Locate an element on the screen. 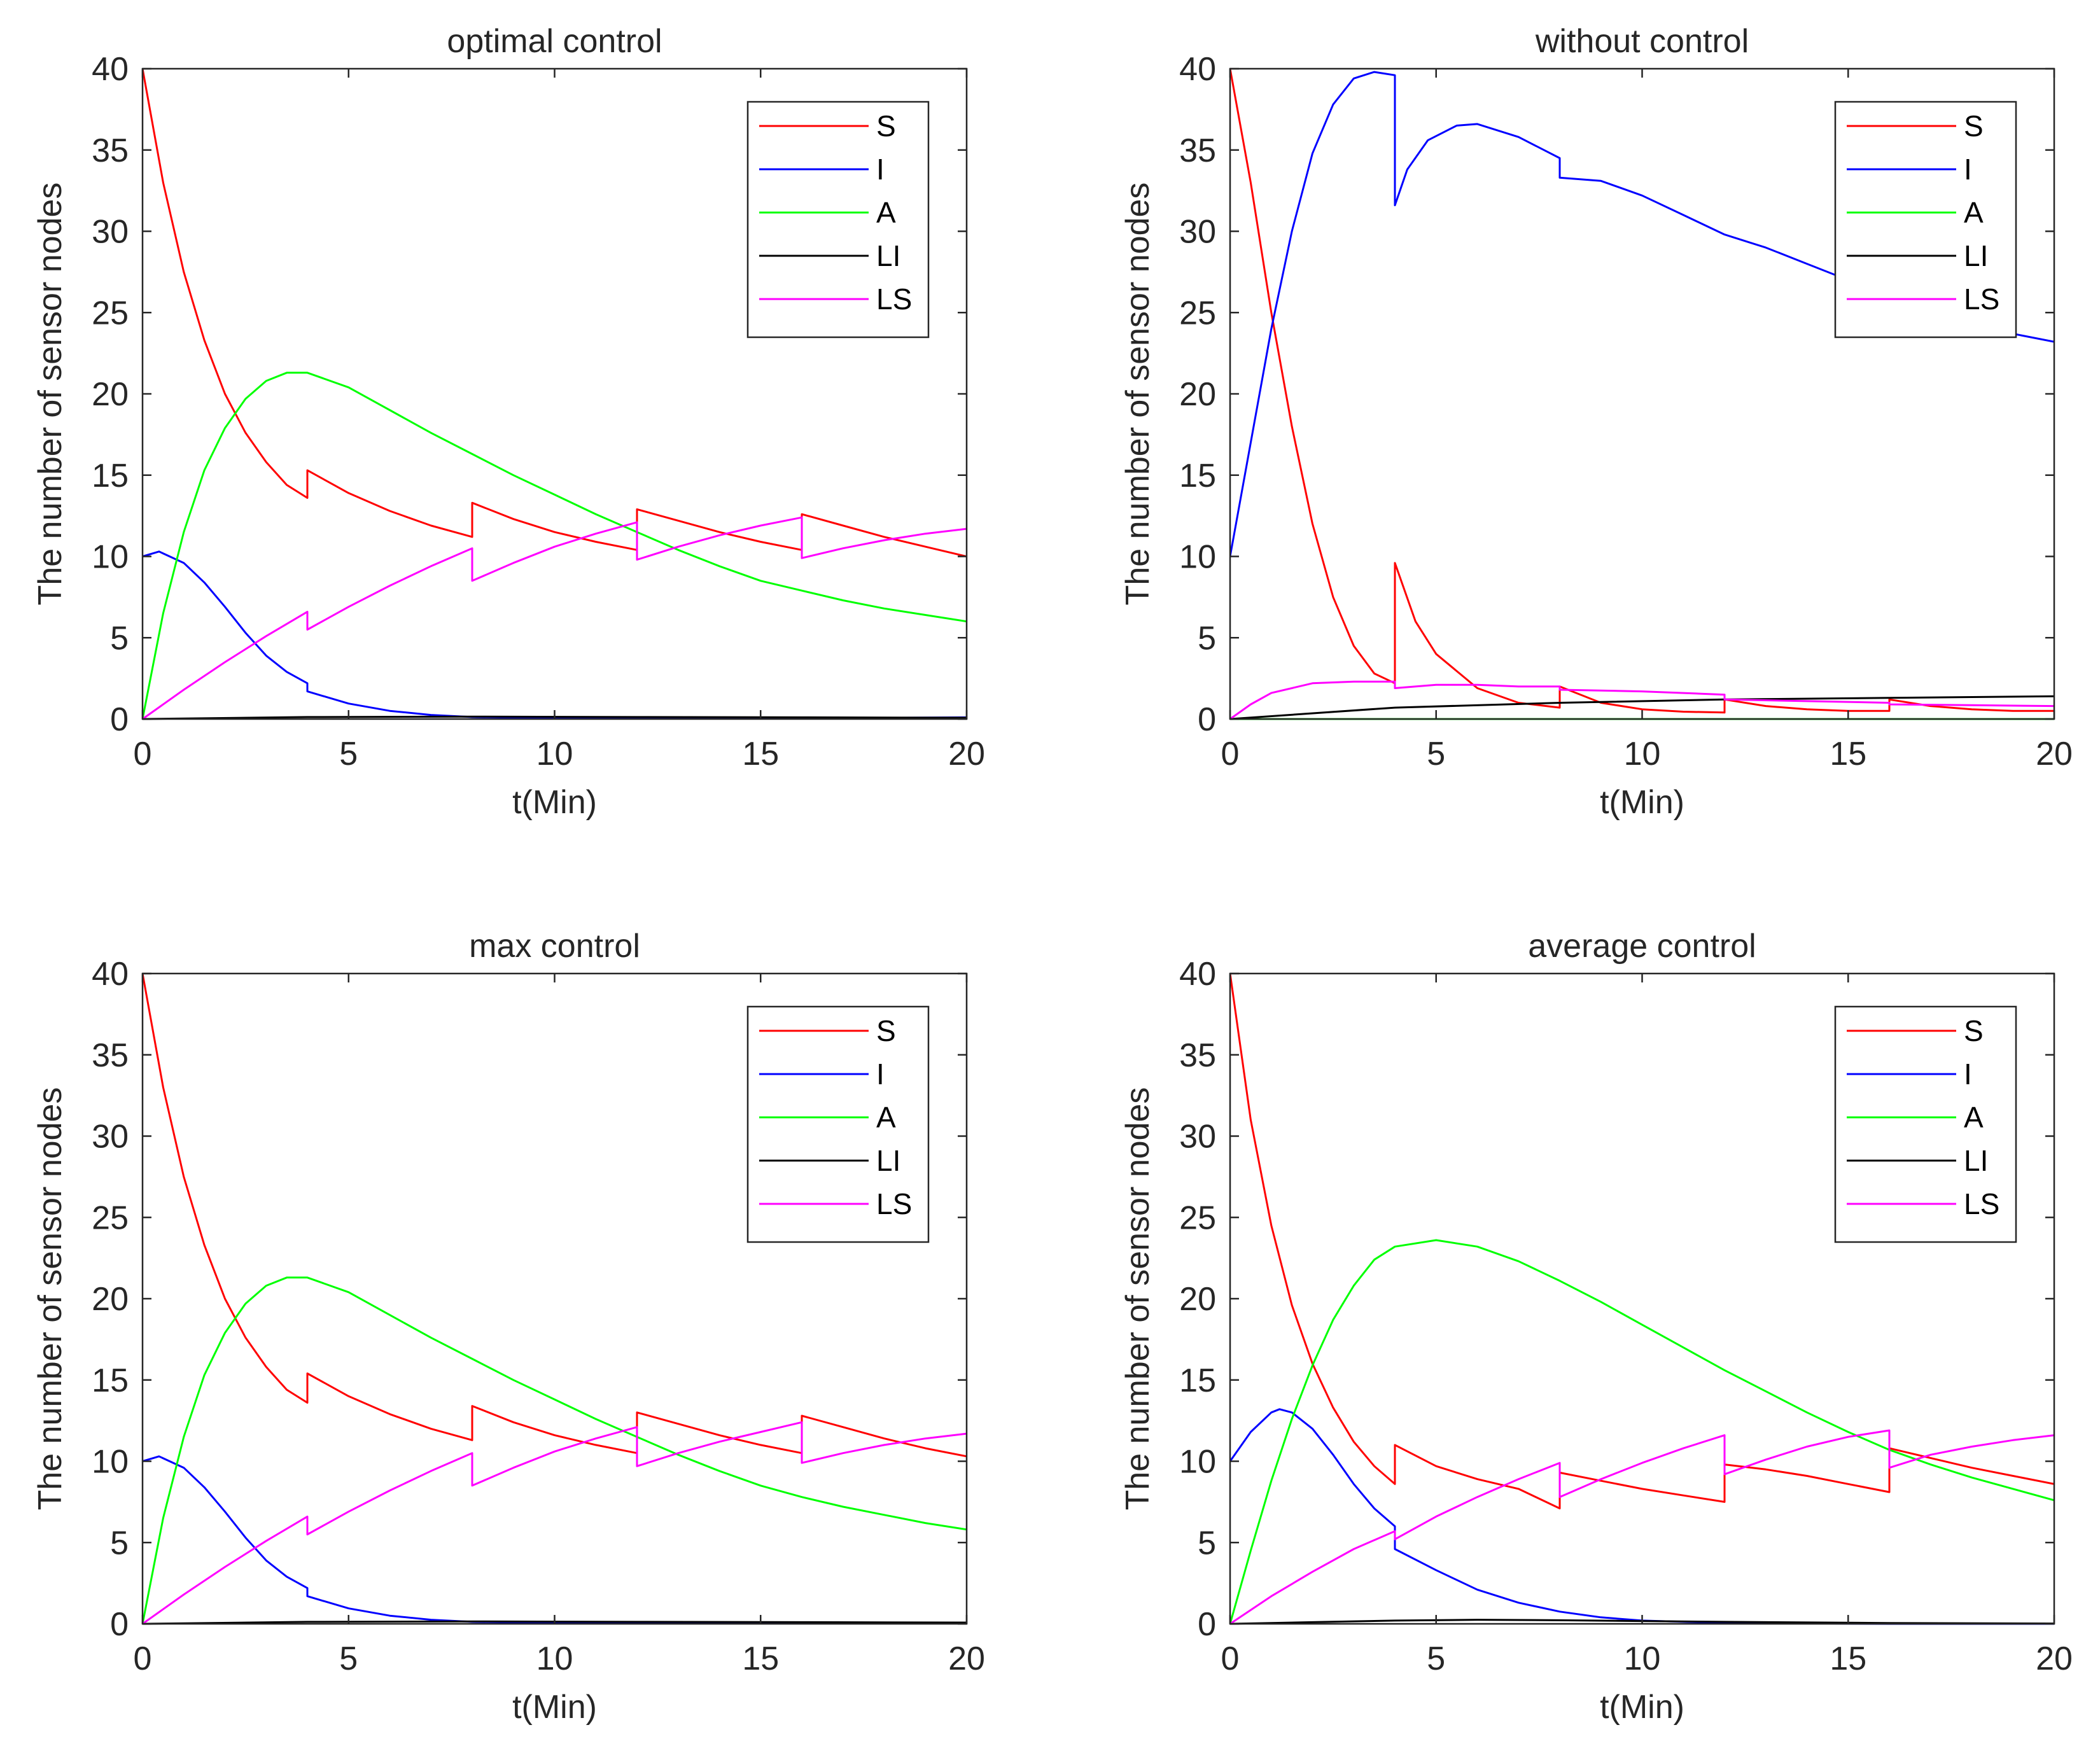 Image resolution: width=2100 pixels, height=1746 pixels. chart-title: average control is located at coordinates (1642, 946).